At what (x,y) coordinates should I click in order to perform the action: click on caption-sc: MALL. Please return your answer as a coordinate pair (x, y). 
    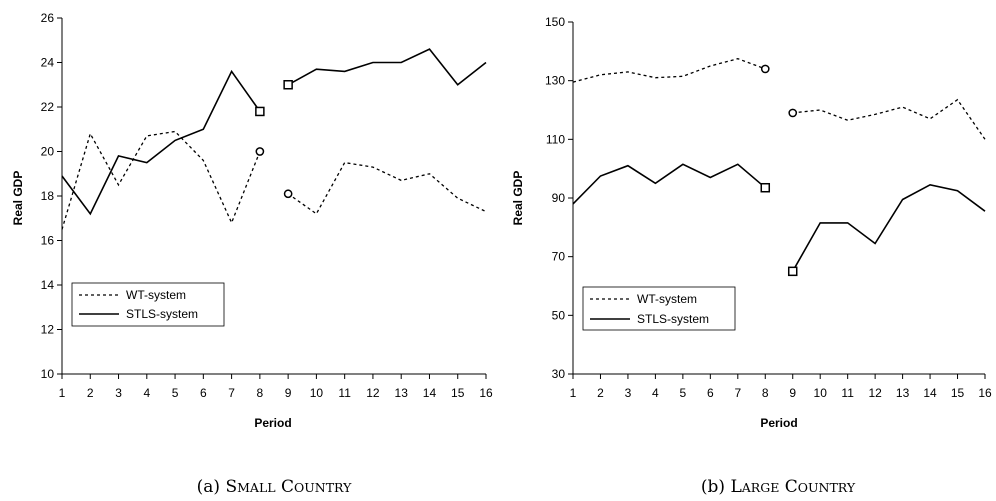
    Looking at the image, I should click on (256, 487).